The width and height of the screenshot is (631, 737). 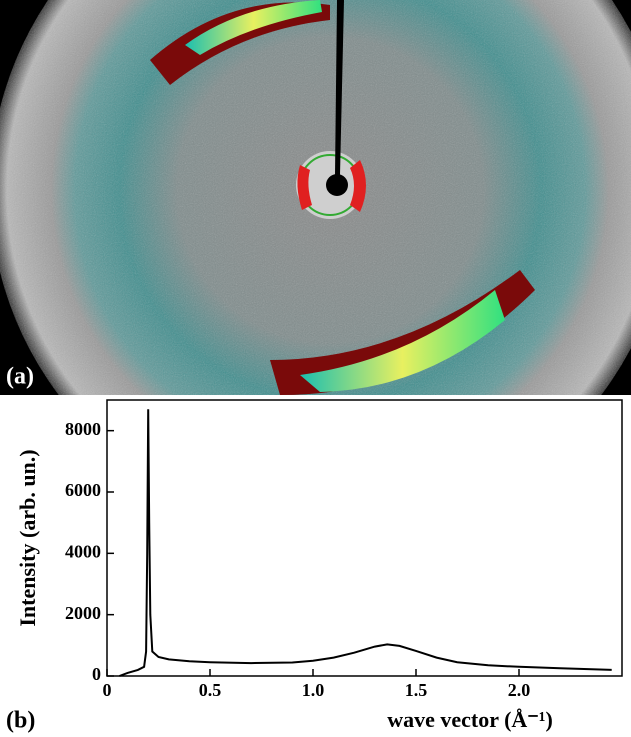 I want to click on x-tick-label: 2.0, so click(x=519, y=690).